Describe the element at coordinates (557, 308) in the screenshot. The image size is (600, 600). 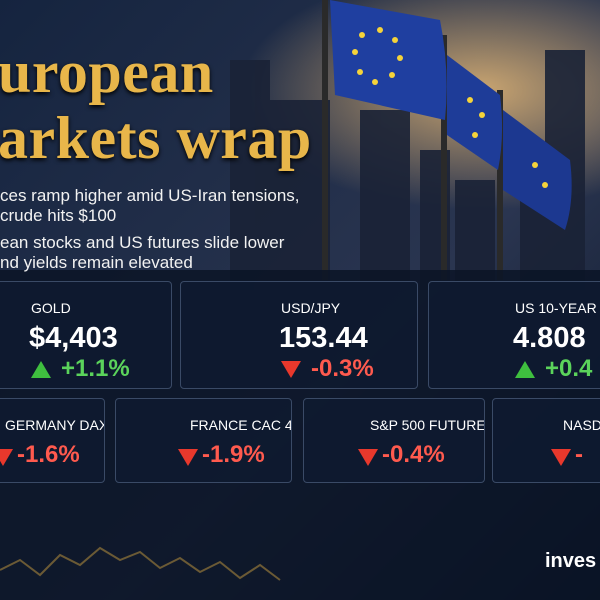
I see `card-label: US 10-YEAR Y` at that location.